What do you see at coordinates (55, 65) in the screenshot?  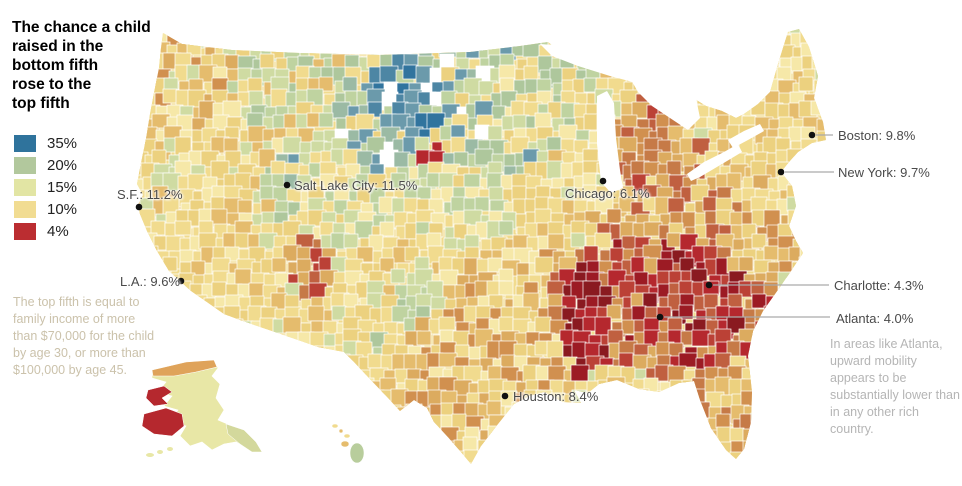 I see `title-line: bottom fifth` at bounding box center [55, 65].